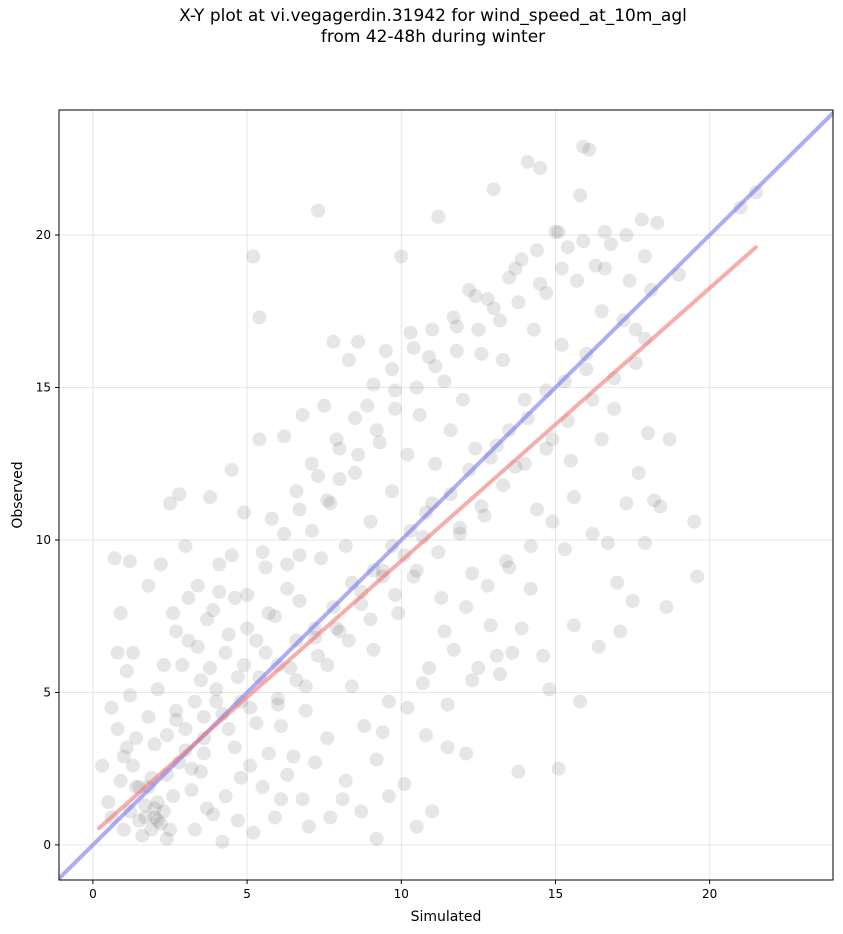  What do you see at coordinates (47, 845) in the screenshot?
I see `y-tick-label: 0` at bounding box center [47, 845].